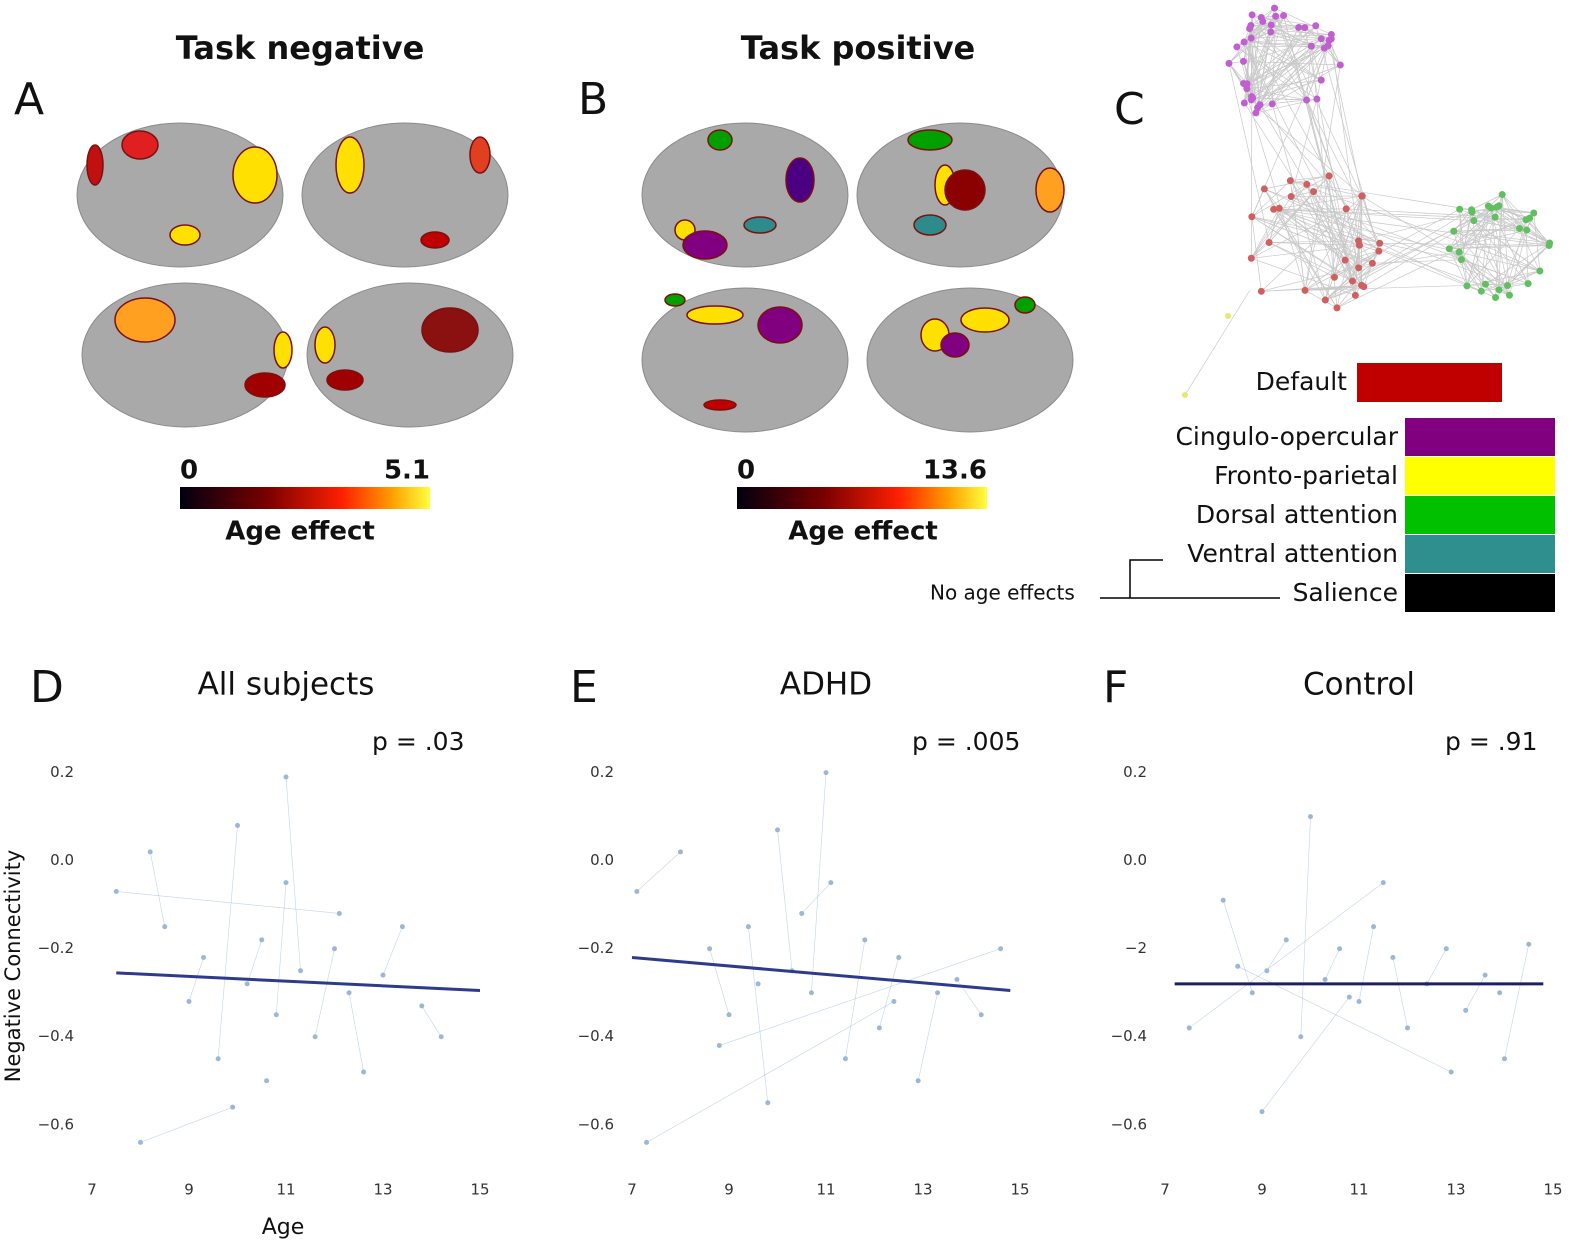 The width and height of the screenshot is (1574, 1255). Describe the element at coordinates (1302, 381) in the screenshot. I see `legend-label: Default` at that location.